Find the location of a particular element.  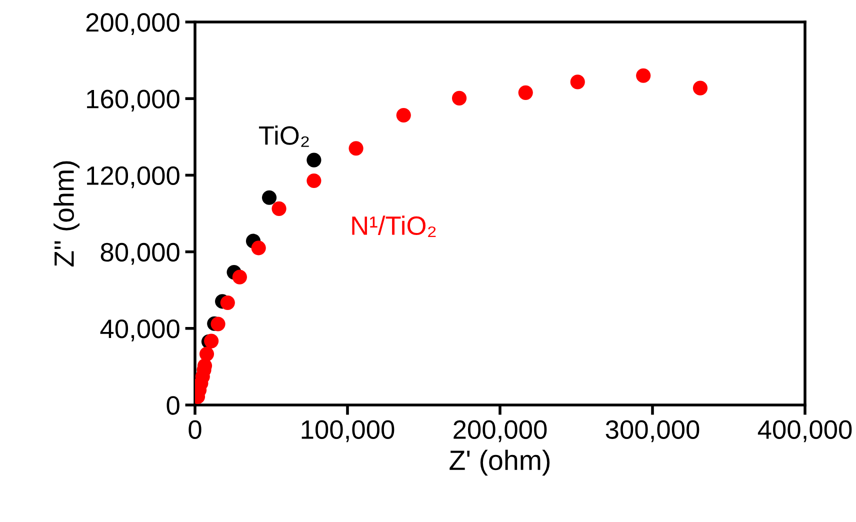

x-axis-title: Z' (ohm) is located at coordinates (500, 463).